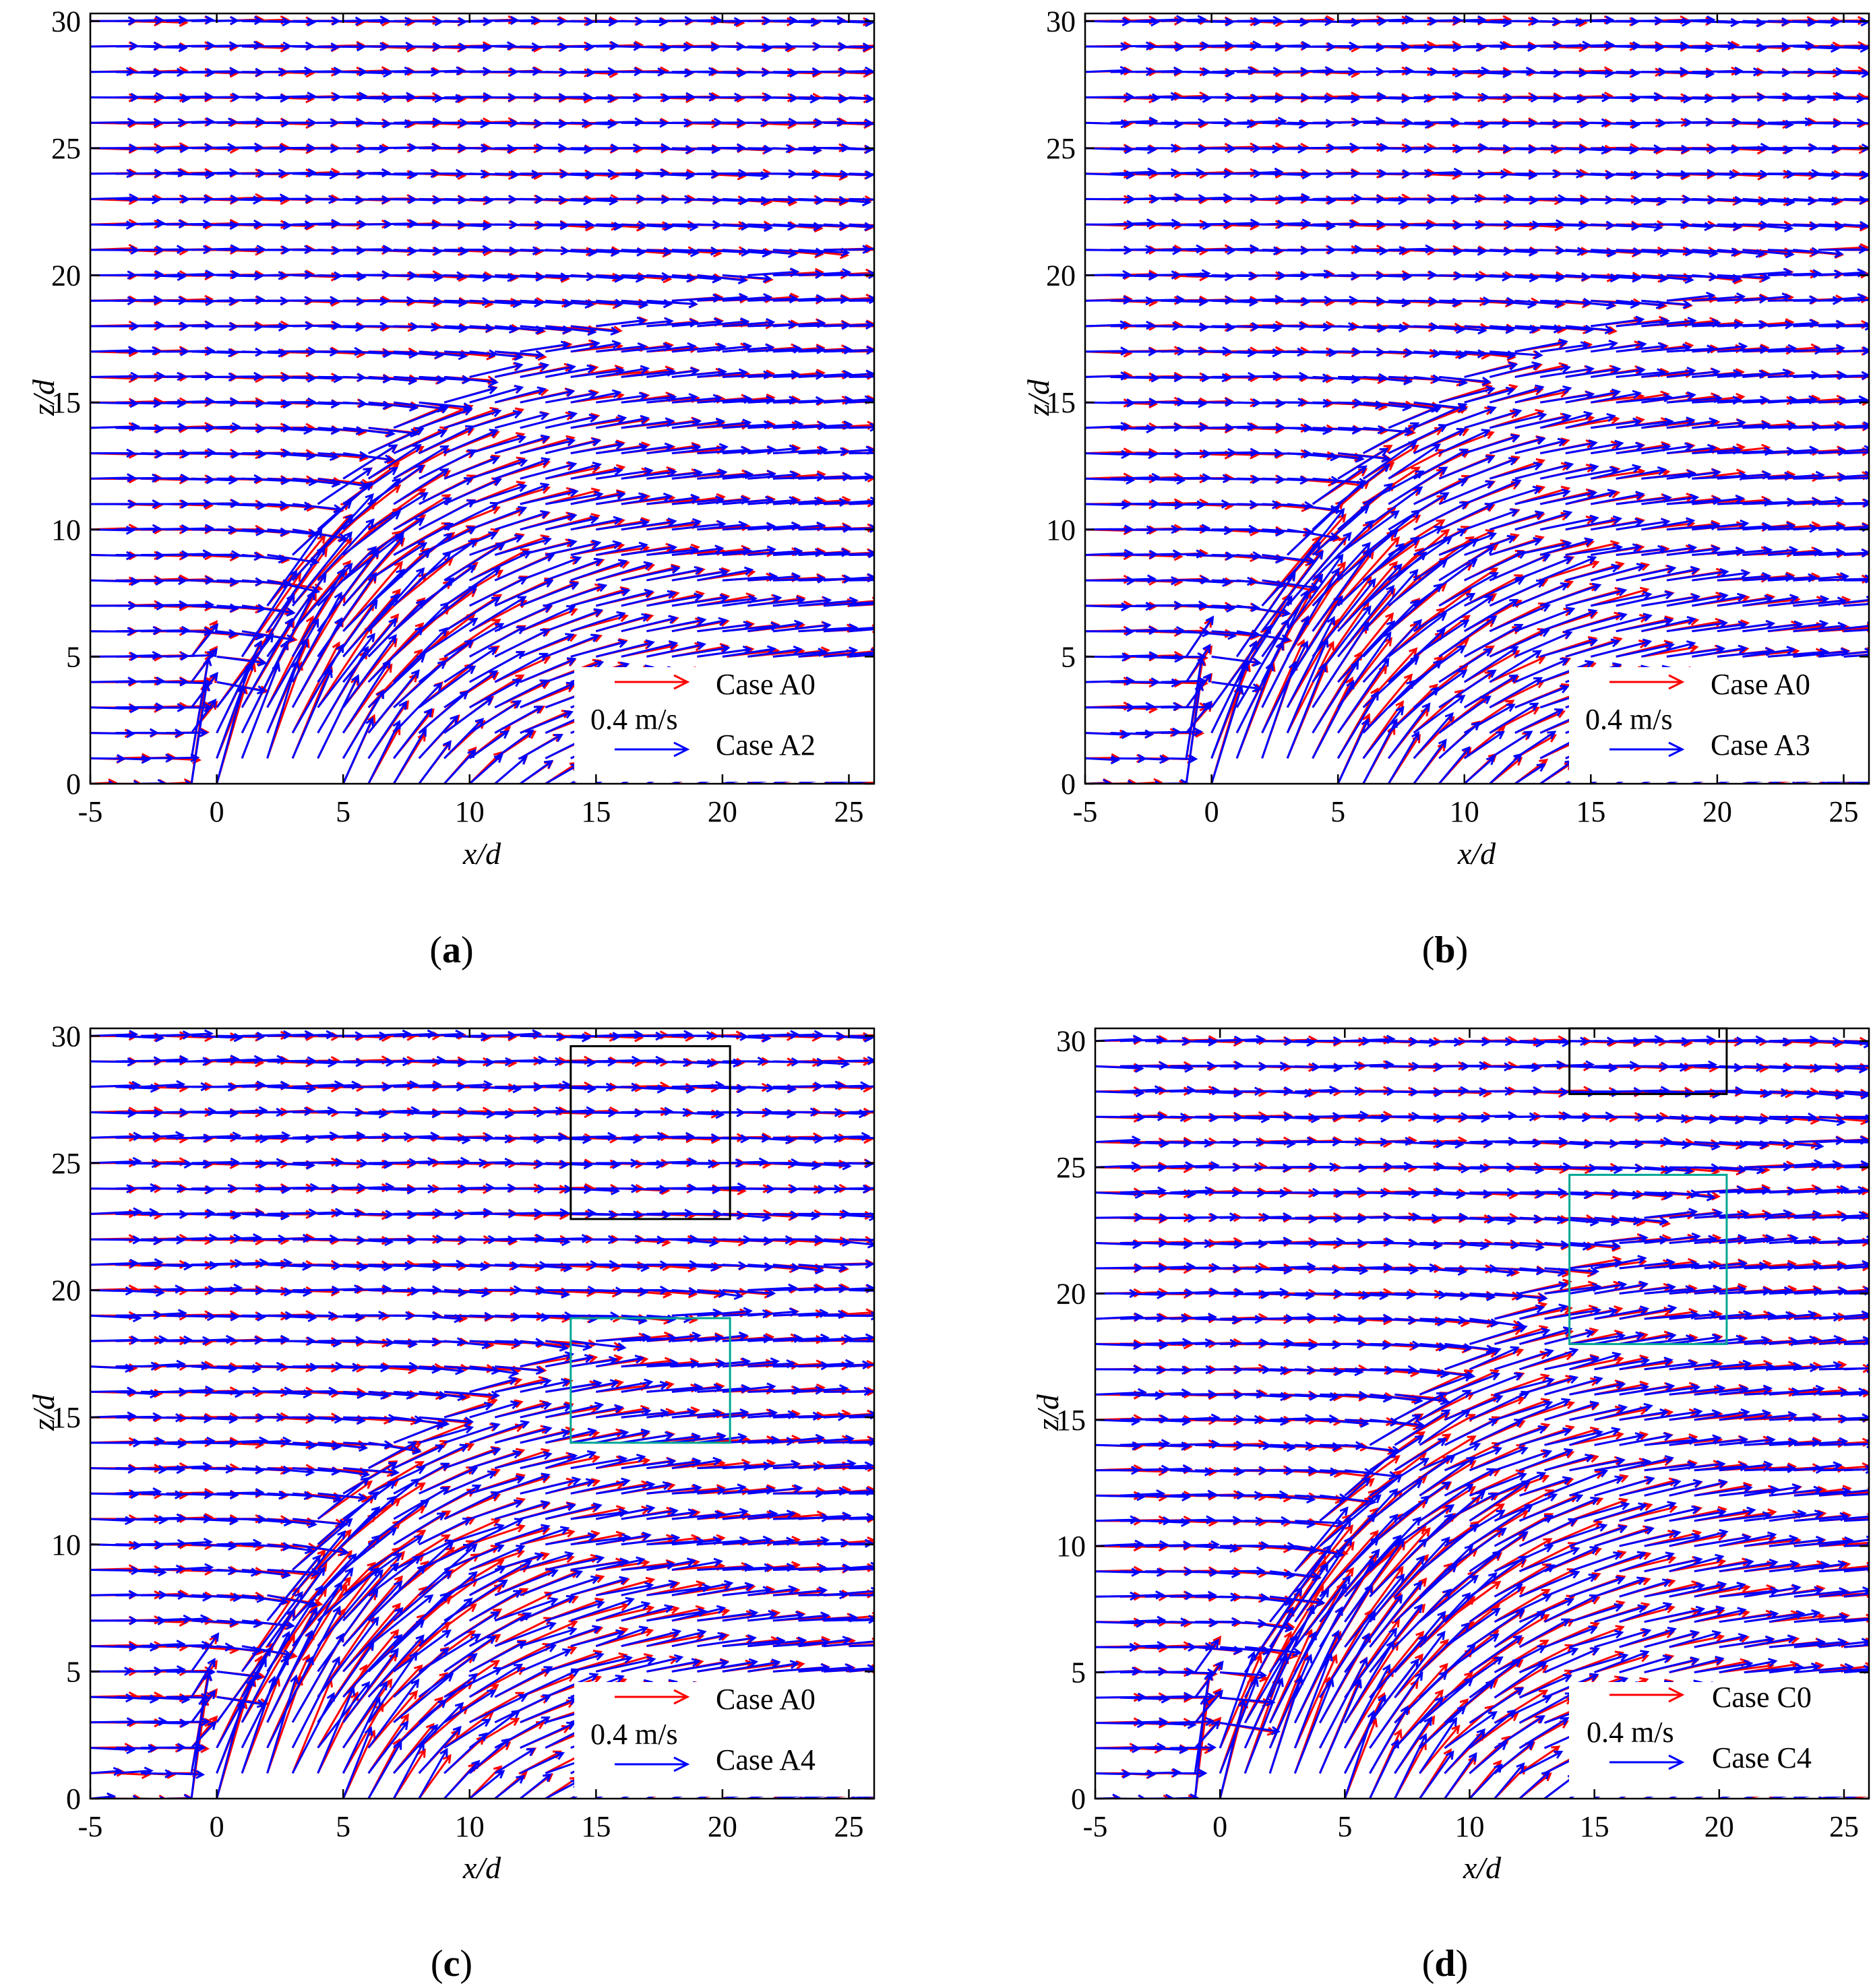 Image resolution: width=1873 pixels, height=1988 pixels. What do you see at coordinates (766, 684) in the screenshot?
I see `legend-label-reference-a: Case A0` at bounding box center [766, 684].